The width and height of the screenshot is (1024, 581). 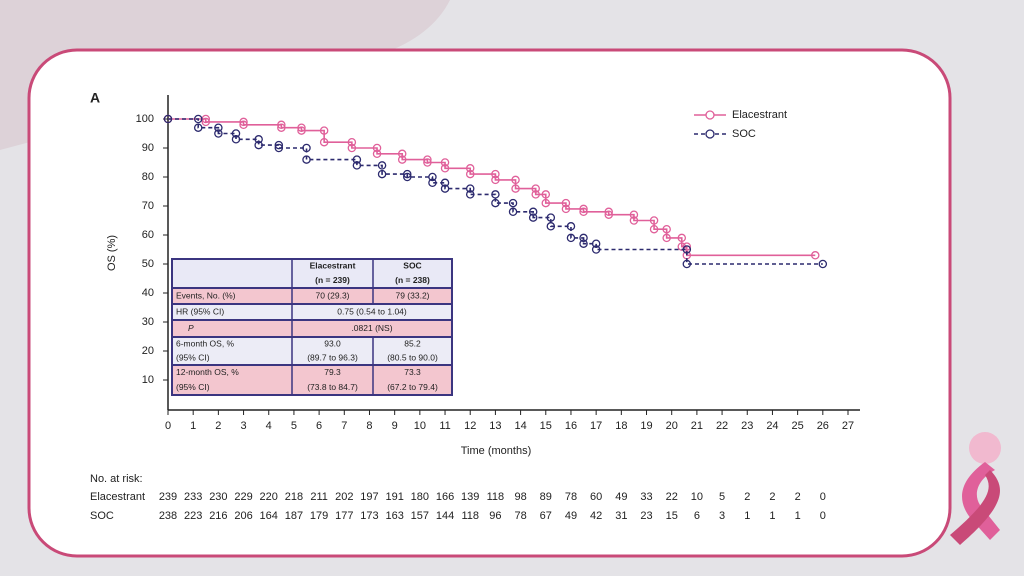 I want to click on risk-count: 177, so click(x=344, y=516).